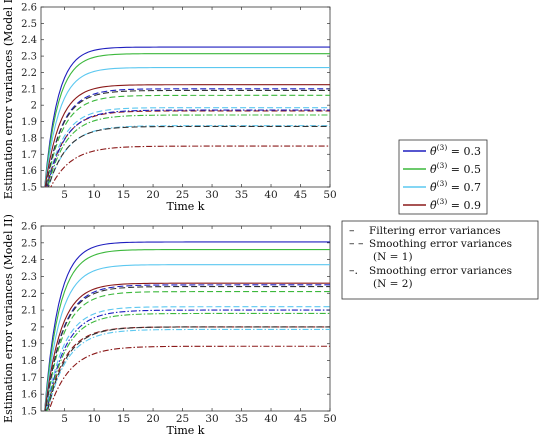 The image size is (550, 448). What do you see at coordinates (464, 169) in the screenshot?
I see `legend-value: = 0.5` at bounding box center [464, 169].